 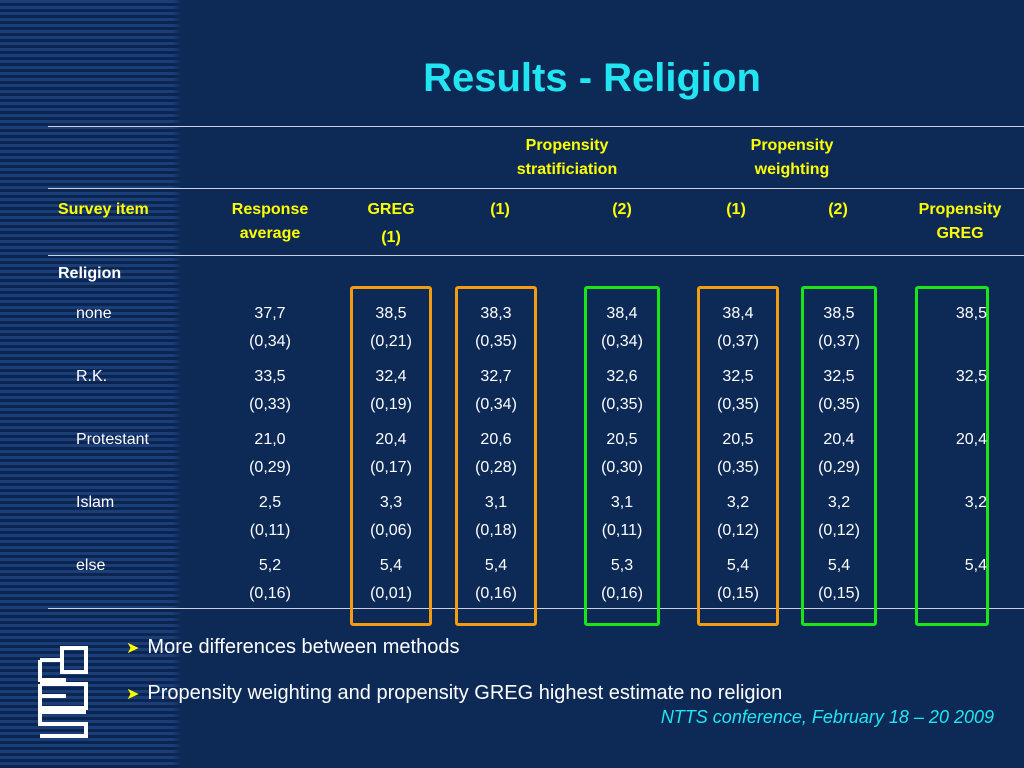 What do you see at coordinates (112, 439) in the screenshot?
I see `row-label: Protestant` at bounding box center [112, 439].